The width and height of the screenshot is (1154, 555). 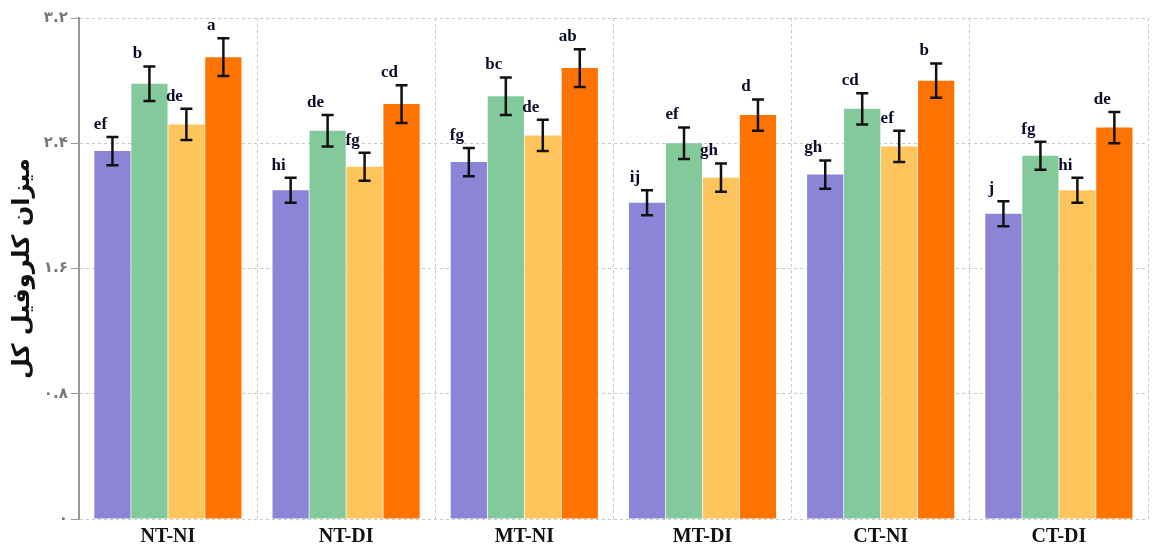 What do you see at coordinates (55, 142) in the screenshot?
I see `y-tick-label: ۲.۴` at bounding box center [55, 142].